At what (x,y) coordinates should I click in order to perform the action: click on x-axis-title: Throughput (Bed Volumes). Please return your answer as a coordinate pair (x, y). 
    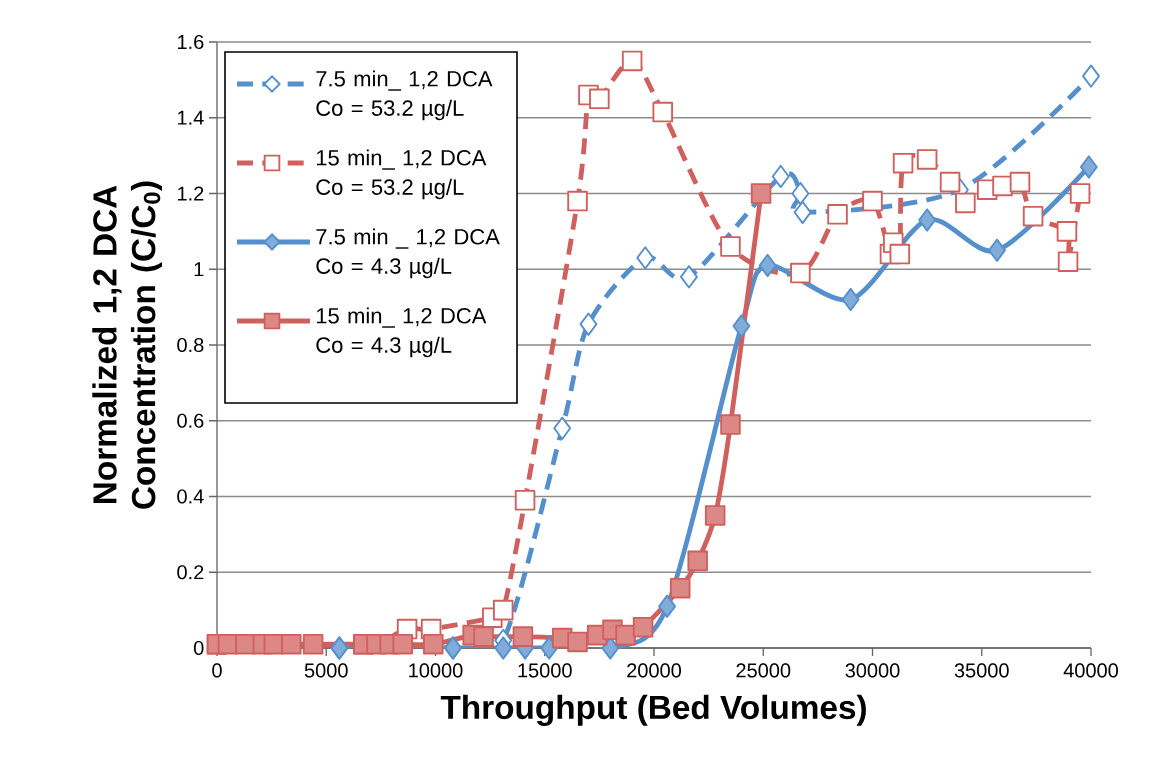
    Looking at the image, I should click on (653, 710).